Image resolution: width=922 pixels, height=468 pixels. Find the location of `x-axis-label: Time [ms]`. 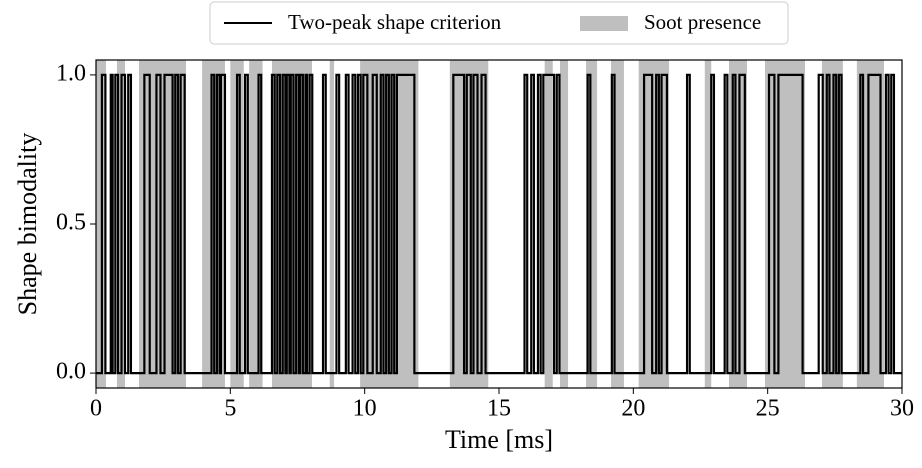

x-axis-label: Time [ms] is located at coordinates (499, 439).